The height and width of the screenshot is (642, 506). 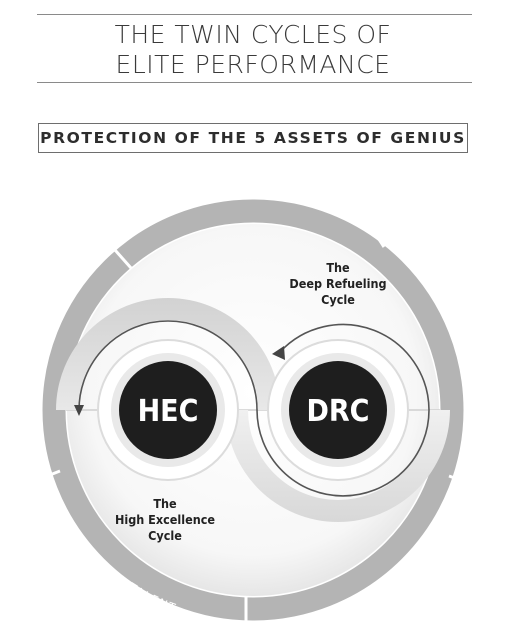 What do you see at coordinates (168, 365) in the screenshot?
I see `hec-cycle-path` at bounding box center [168, 365].